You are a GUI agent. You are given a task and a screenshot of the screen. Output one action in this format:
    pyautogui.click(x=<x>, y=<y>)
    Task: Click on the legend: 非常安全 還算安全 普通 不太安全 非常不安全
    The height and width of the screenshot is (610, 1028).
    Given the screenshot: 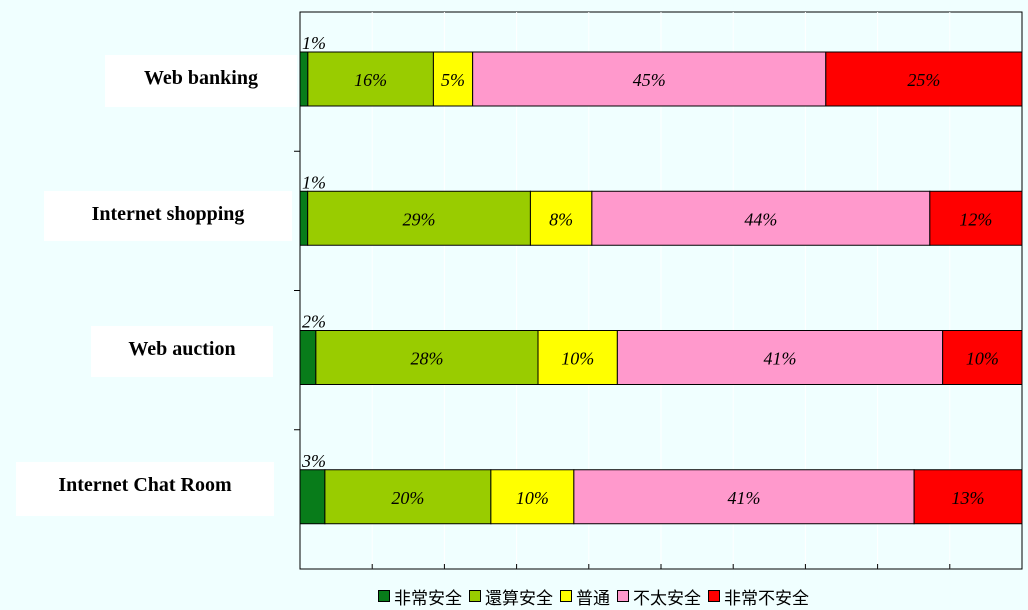 What is the action you would take?
    pyautogui.click(x=597, y=596)
    